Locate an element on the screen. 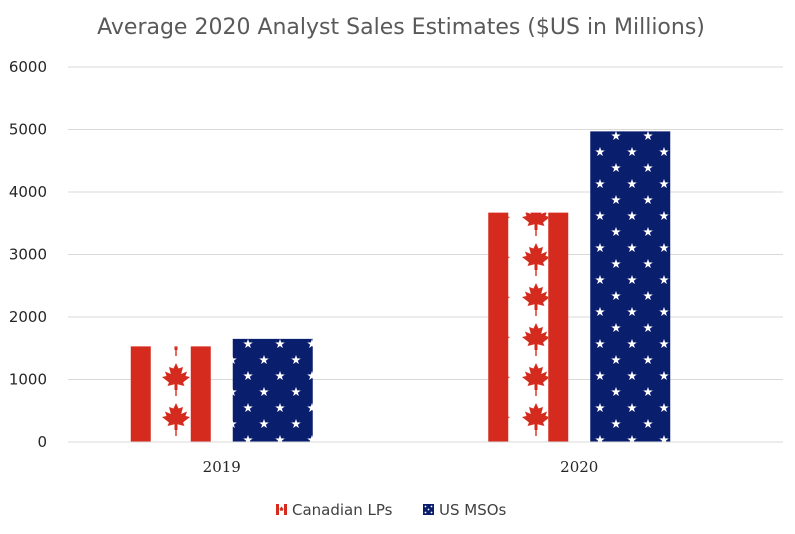 The height and width of the screenshot is (534, 795). x-category-label: 2020 is located at coordinates (579, 467).